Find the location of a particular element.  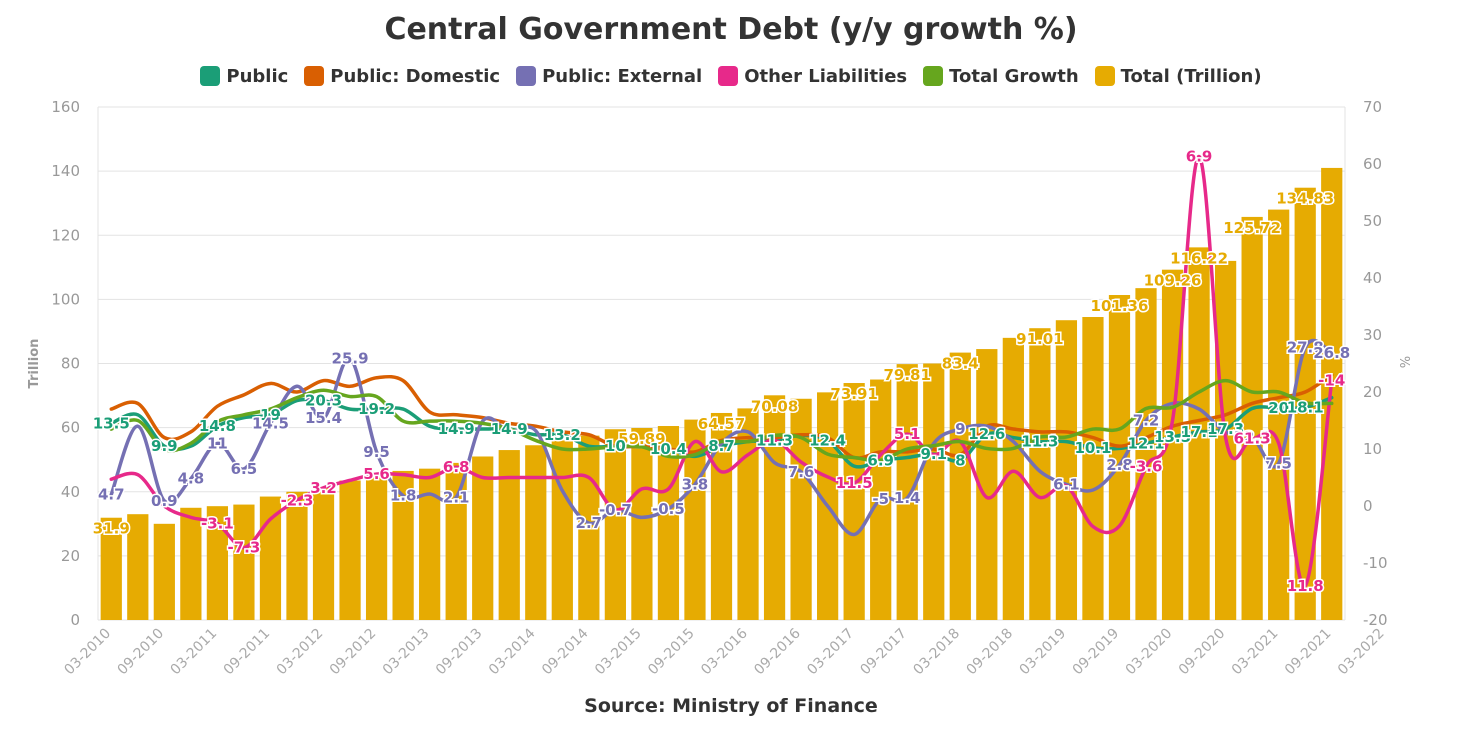

point-data-label: 8.7 is located at coordinates (721, 446).